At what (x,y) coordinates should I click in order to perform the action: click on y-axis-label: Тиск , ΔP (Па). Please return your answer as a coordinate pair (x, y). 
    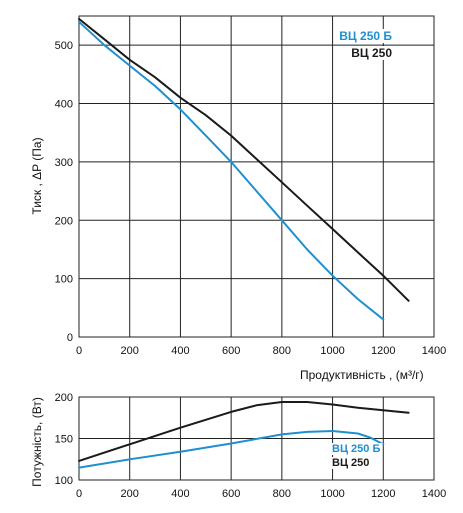
    Looking at the image, I should click on (37, 175).